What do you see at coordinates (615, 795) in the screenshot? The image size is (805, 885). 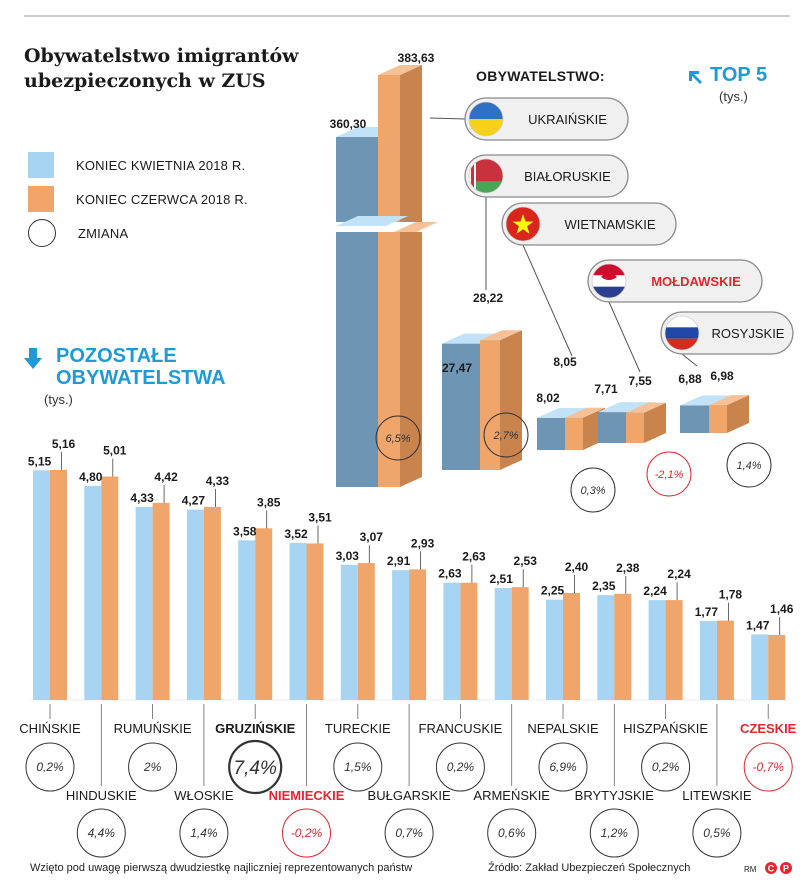 I see `category-label-brytyjskie: BRYTYJSKIE` at bounding box center [615, 795].